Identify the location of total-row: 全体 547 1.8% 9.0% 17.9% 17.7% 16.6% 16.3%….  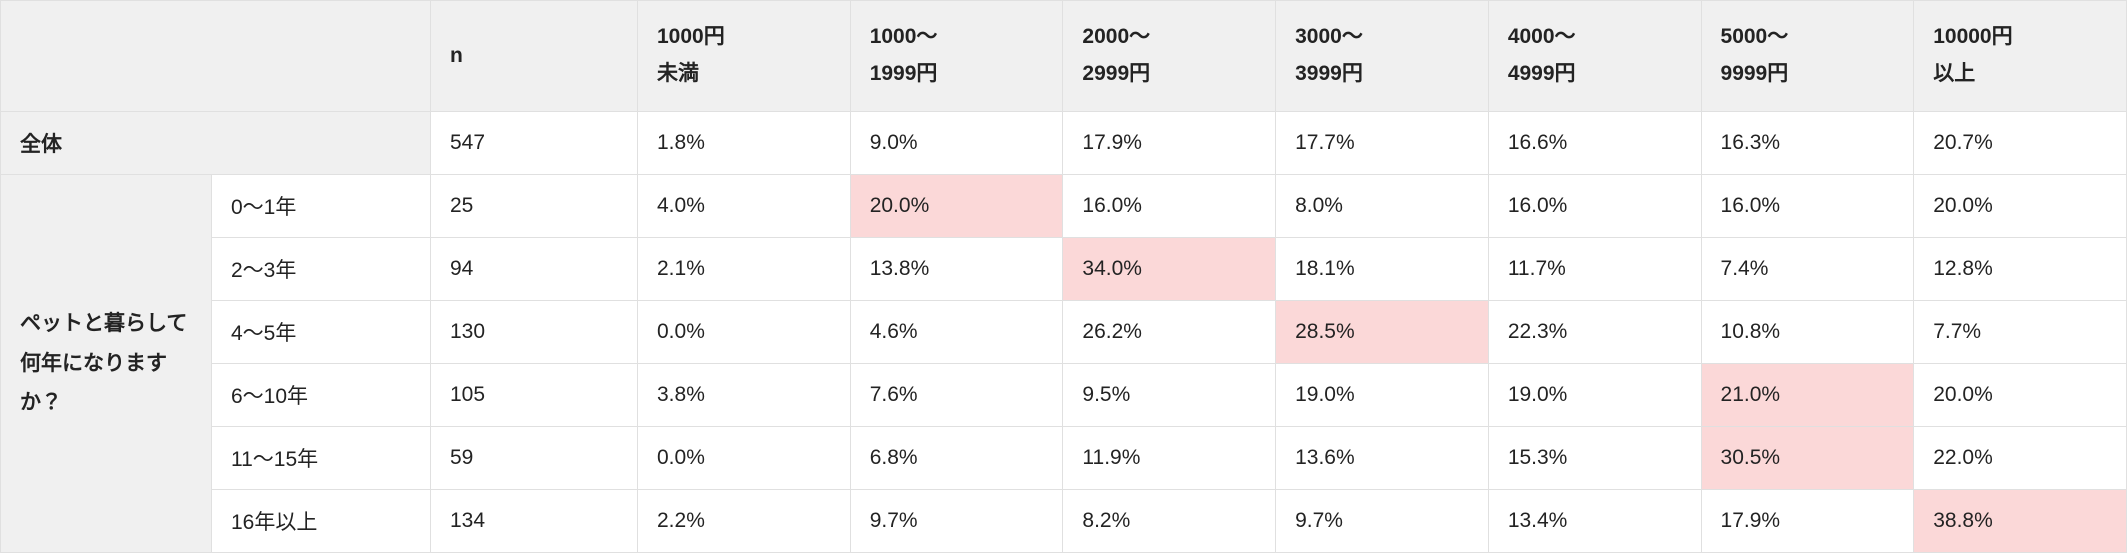
(1063, 143).